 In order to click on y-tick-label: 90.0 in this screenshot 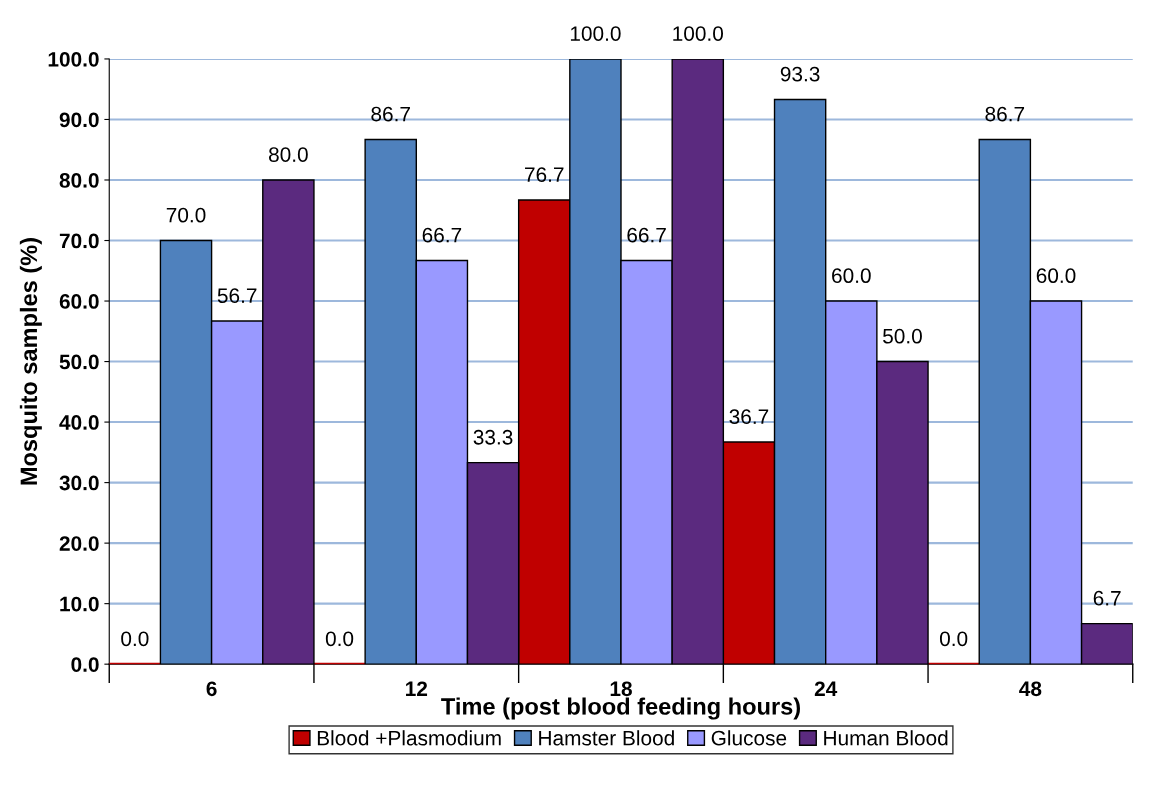, I will do `click(79, 120)`.